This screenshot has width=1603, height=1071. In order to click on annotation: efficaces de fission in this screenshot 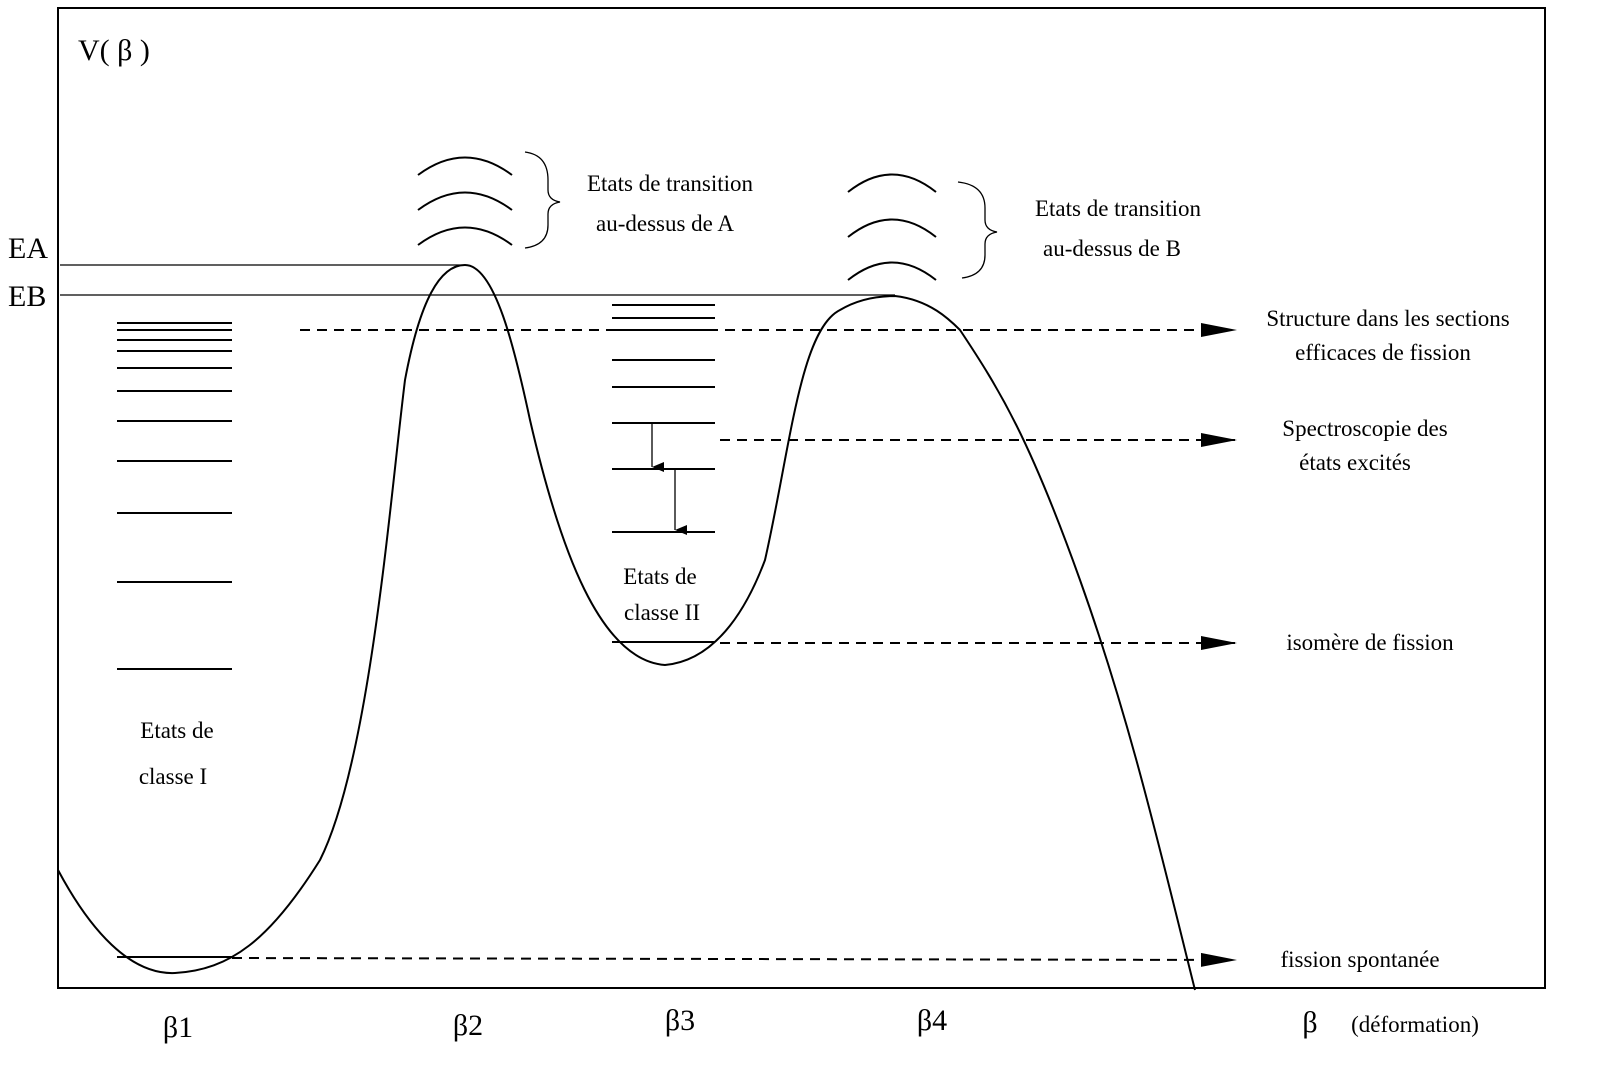, I will do `click(1383, 352)`.